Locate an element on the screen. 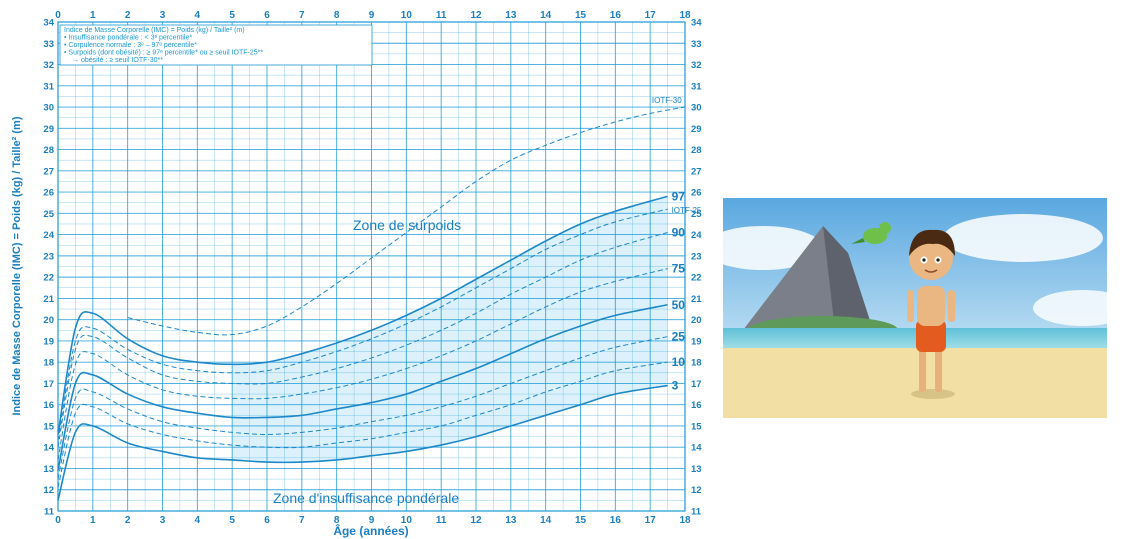 The width and height of the screenshot is (1141, 539). y-tick-label-right: 16 is located at coordinates (696, 405).